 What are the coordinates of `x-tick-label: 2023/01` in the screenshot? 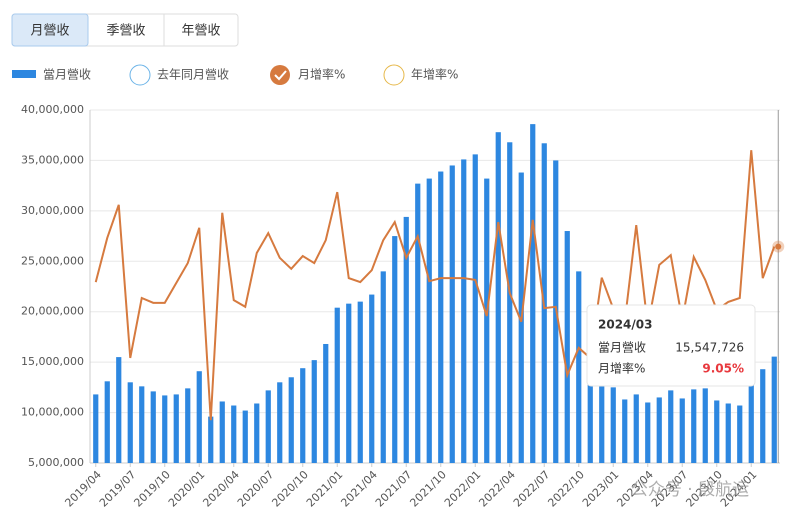 It's located at (601, 489).